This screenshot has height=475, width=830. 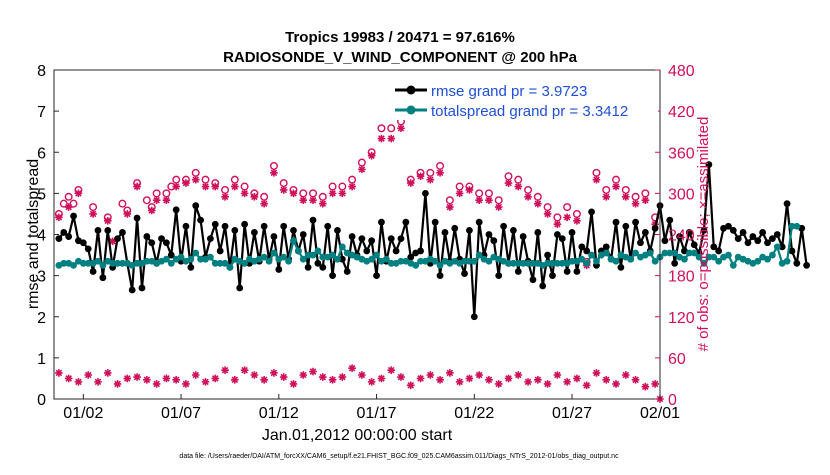 What do you see at coordinates (572, 413) in the screenshot?
I see `x-tick-label: 01/27` at bounding box center [572, 413].